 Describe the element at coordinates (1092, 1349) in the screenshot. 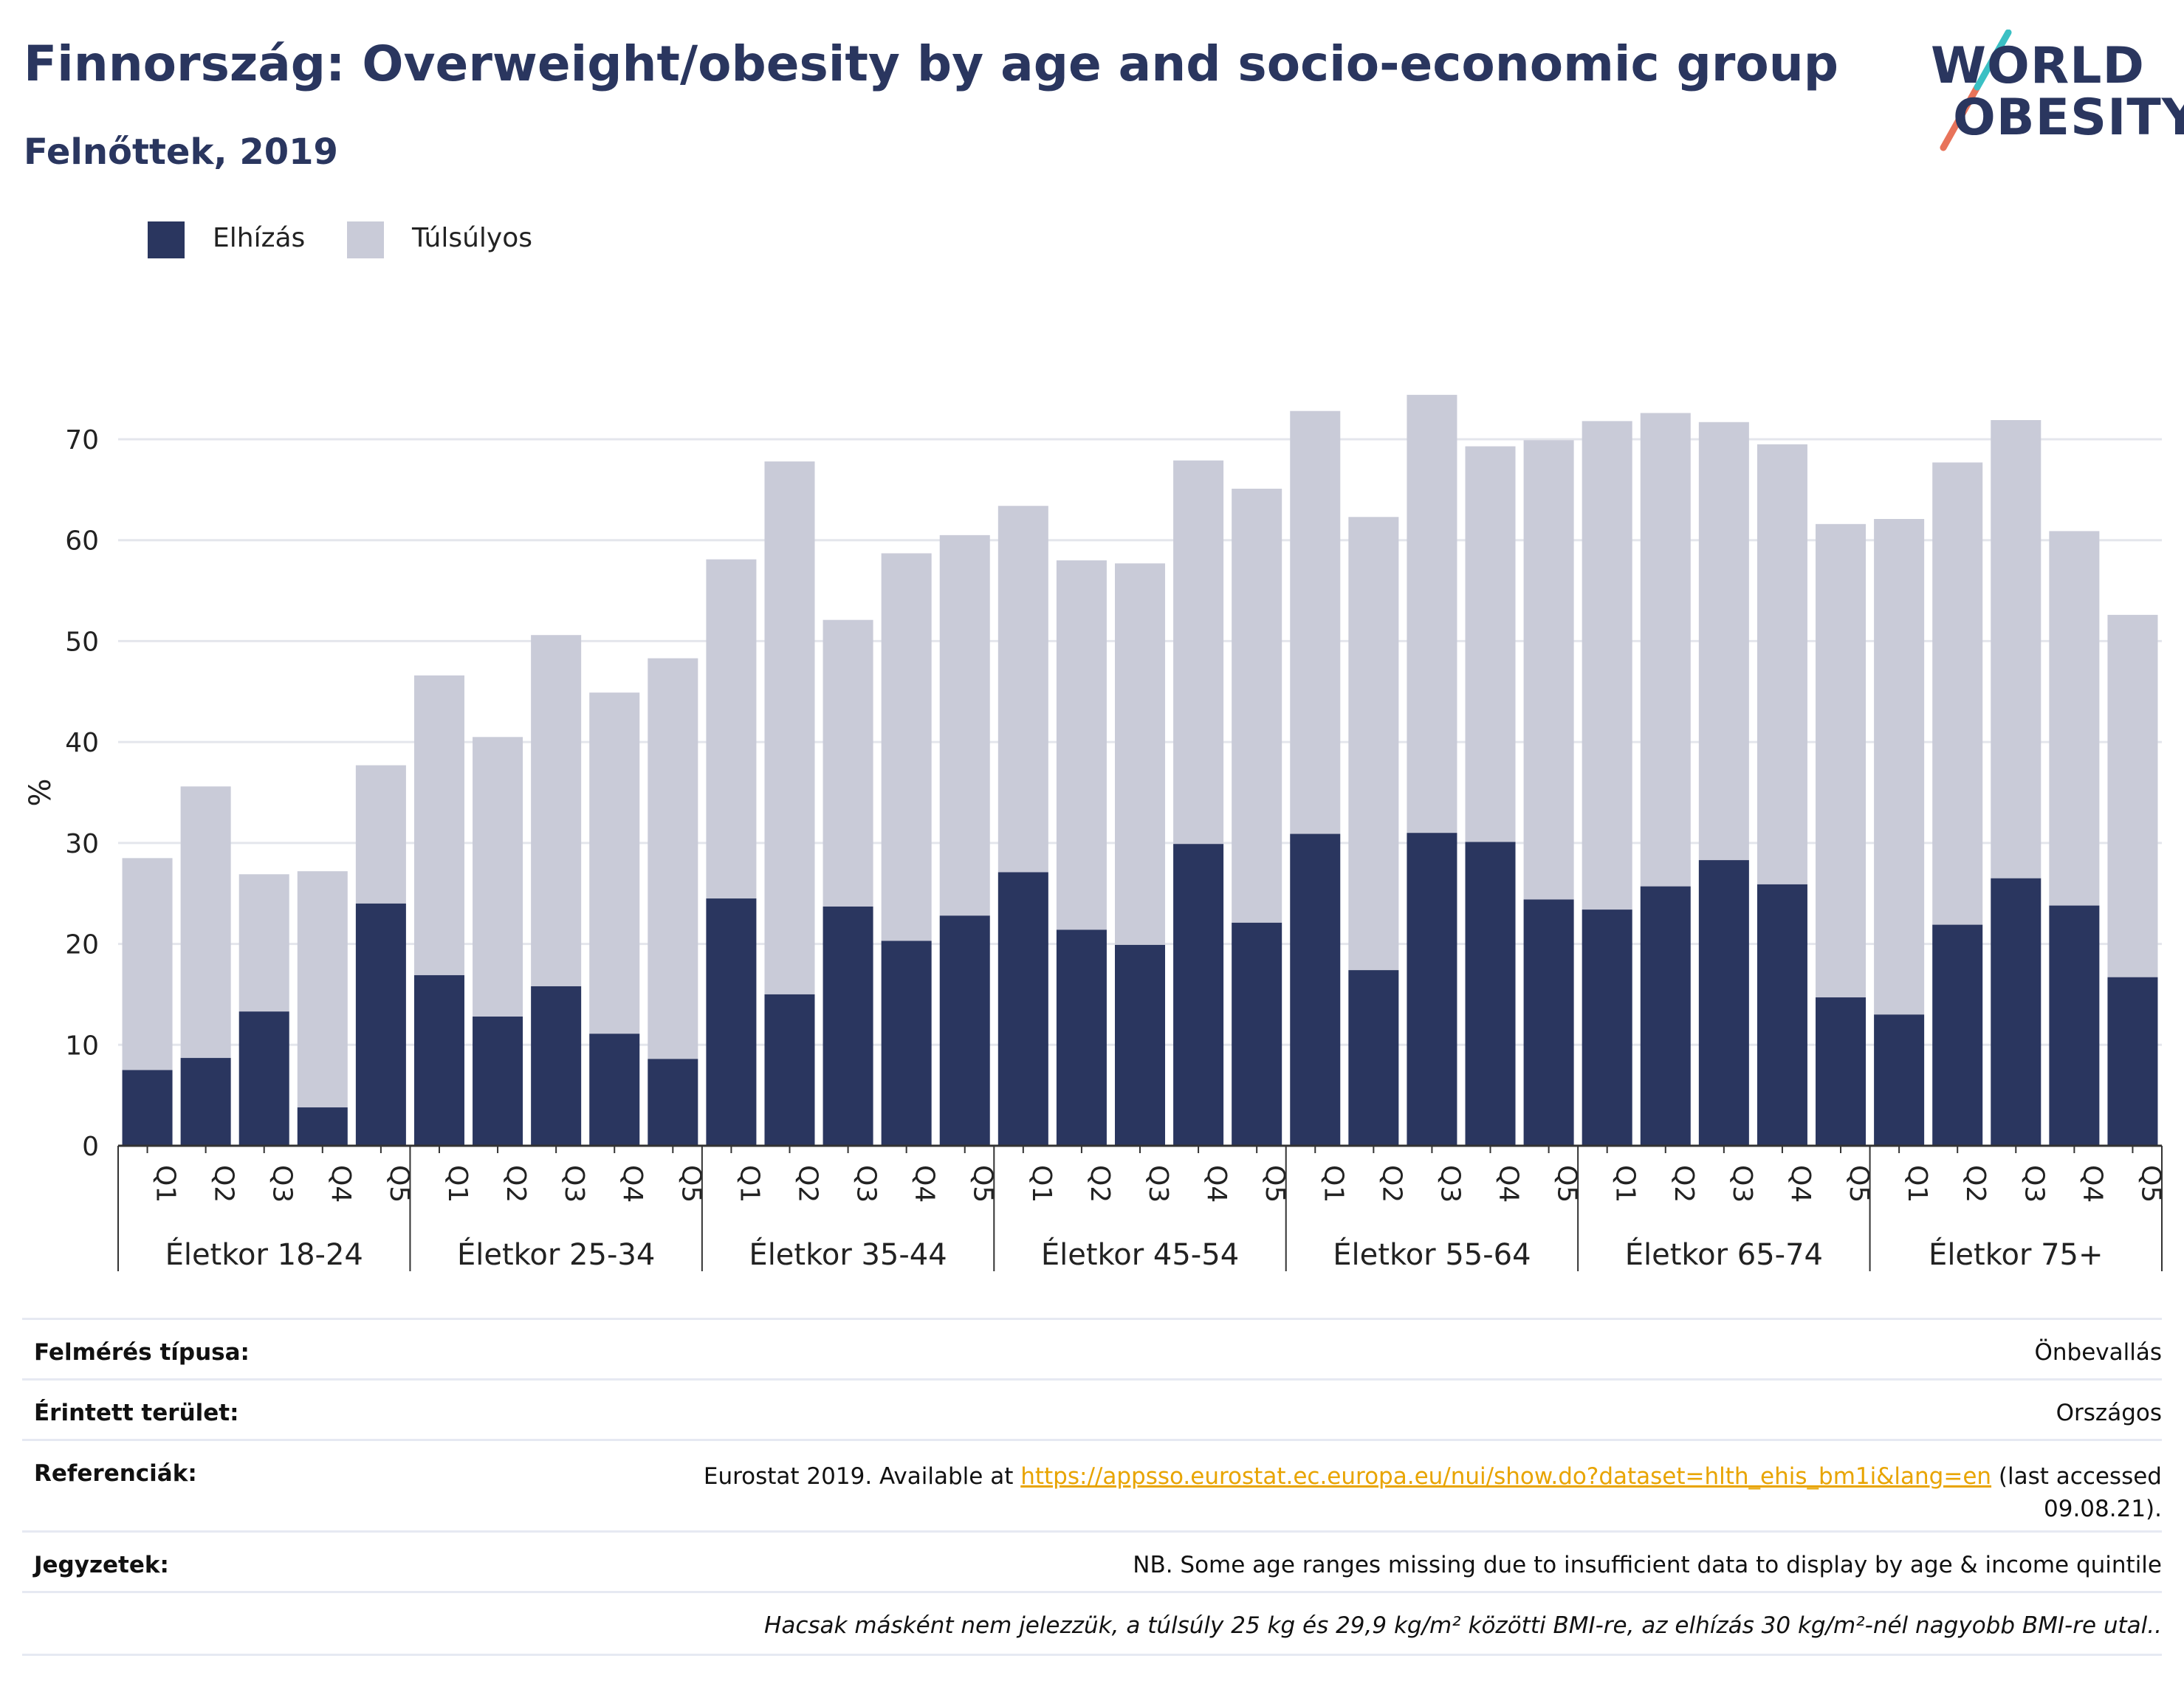

I see `meta-row-survey: Felmérés típusa: Önbevallás` at that location.